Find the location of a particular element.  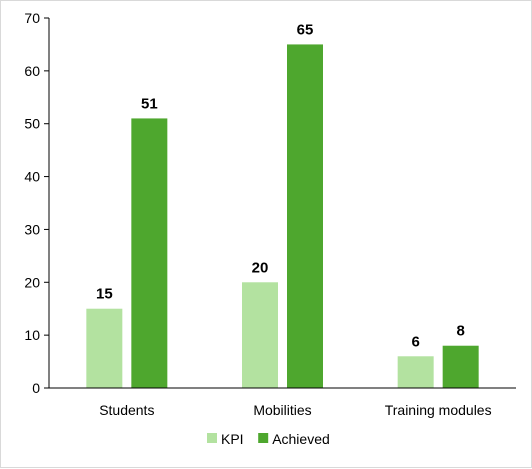

y-axis: 0 10 20 30 40 50 60 70 is located at coordinates (37, 203).